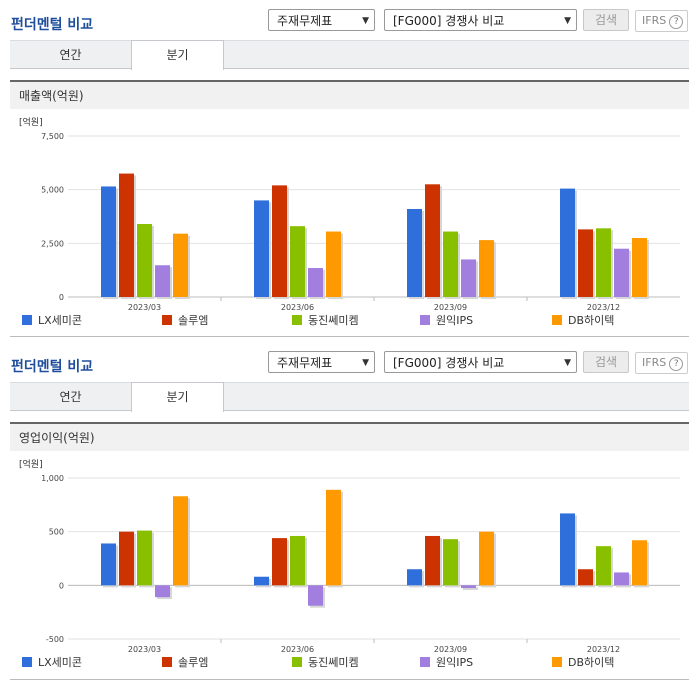 Image resolution: width=696 pixels, height=684 pixels. What do you see at coordinates (52, 136) in the screenshot?
I see `y-tick-label: 7,500` at bounding box center [52, 136].